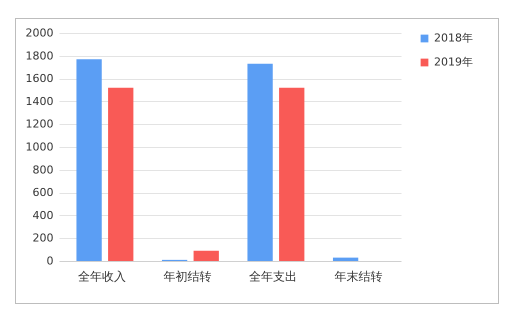 This screenshot has width=509, height=335. What do you see at coordinates (40, 124) in the screenshot?
I see `y-tick-label: 1200` at bounding box center [40, 124].